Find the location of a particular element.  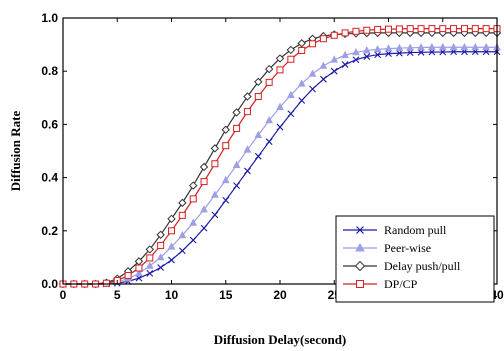

legend-marker-random-pull is located at coordinates (360, 230).